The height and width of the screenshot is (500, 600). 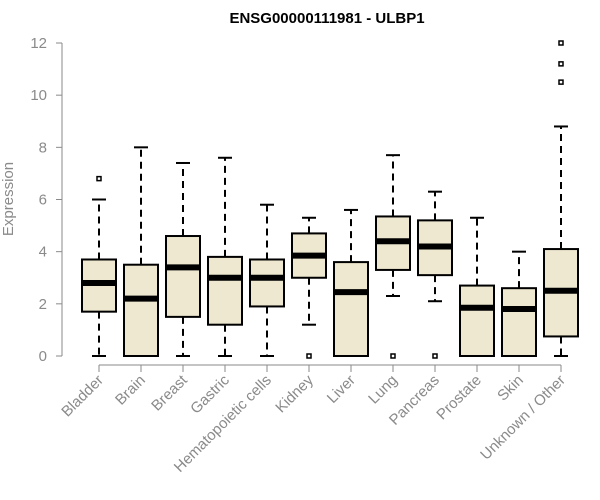 I want to click on y-tick-label: 0, so click(x=43, y=356).